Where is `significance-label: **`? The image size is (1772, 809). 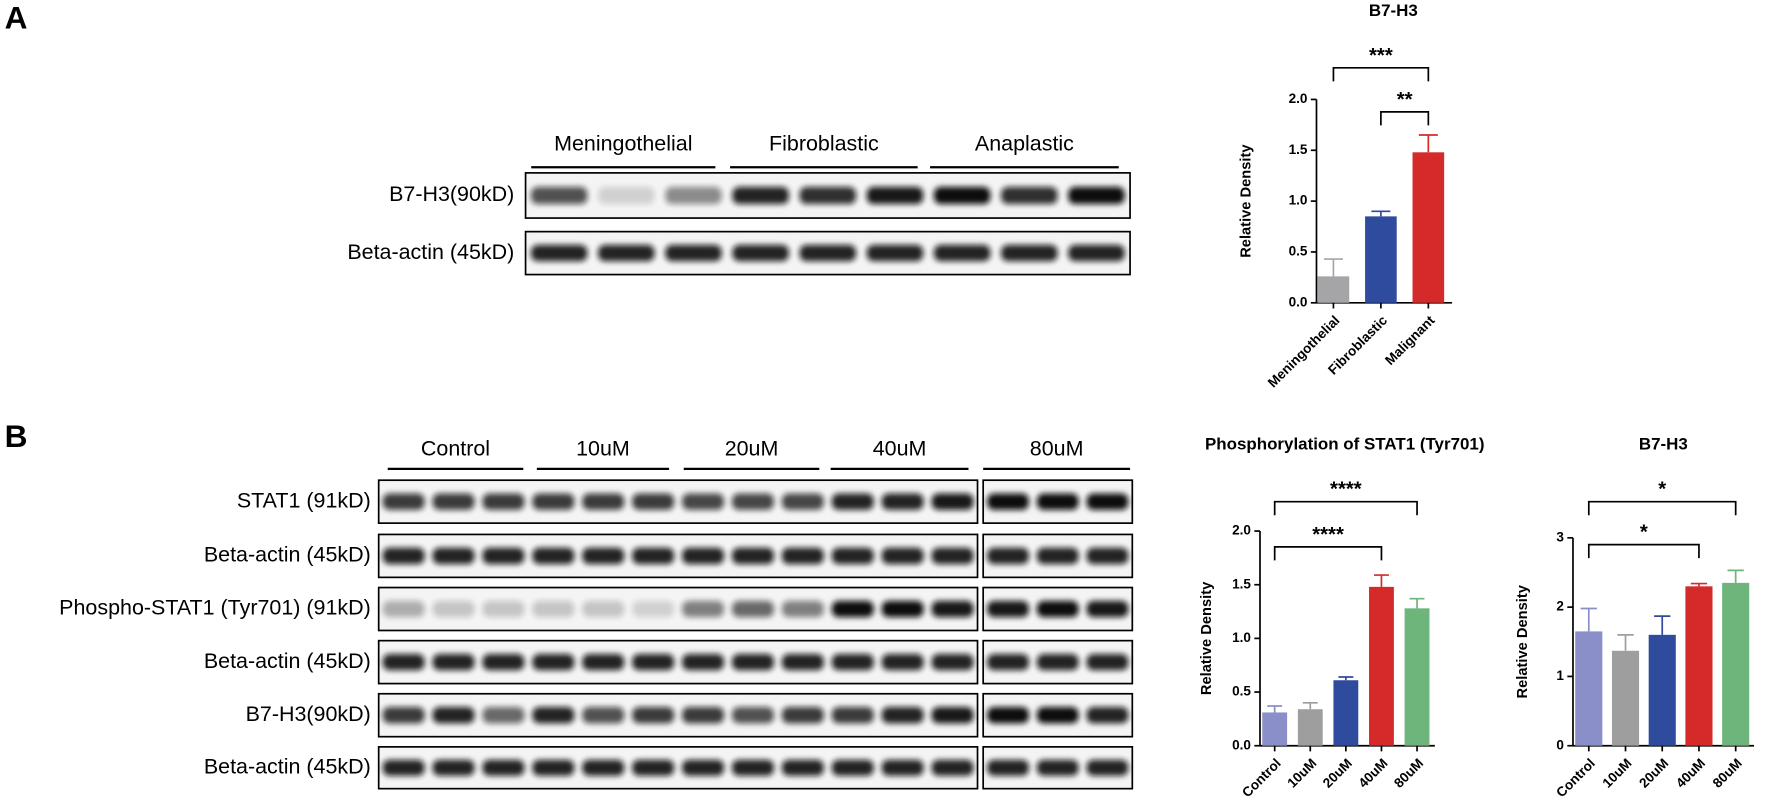 significance-label: ** is located at coordinates (1405, 100).